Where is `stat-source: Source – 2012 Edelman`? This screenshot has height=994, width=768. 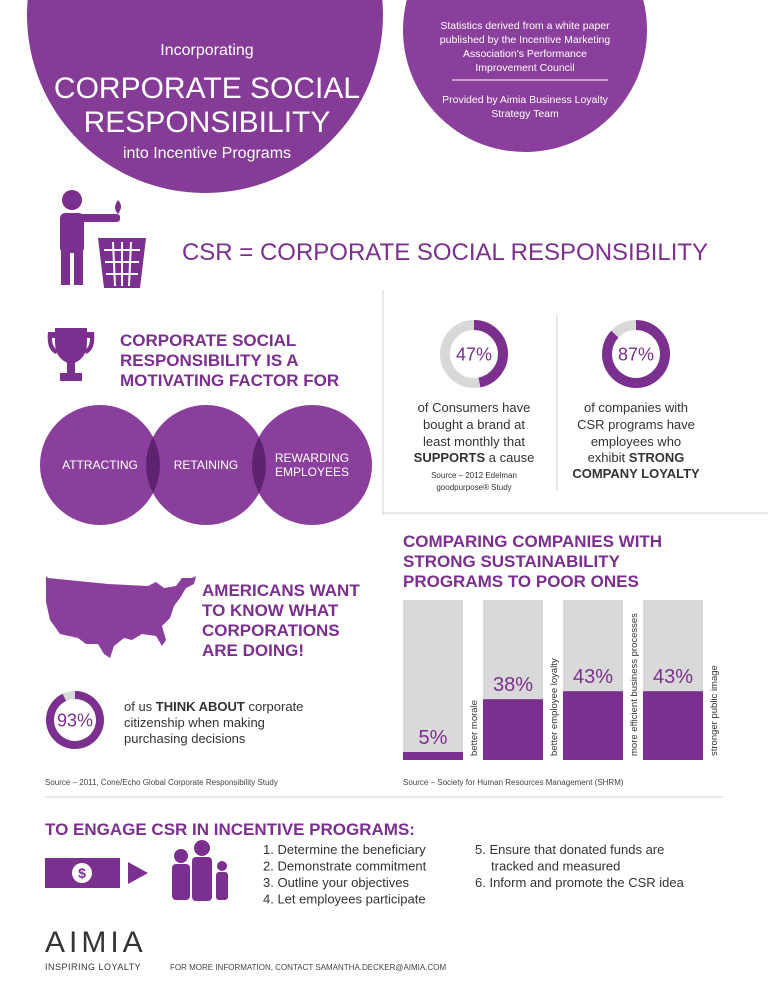 stat-source: Source – 2012 Edelman is located at coordinates (474, 475).